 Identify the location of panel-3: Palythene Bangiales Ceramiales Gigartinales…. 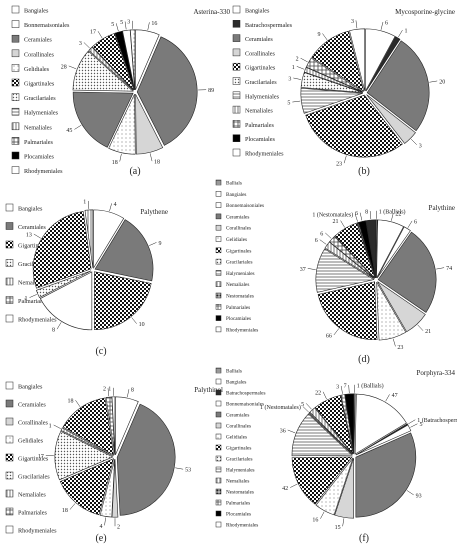
(86, 278).